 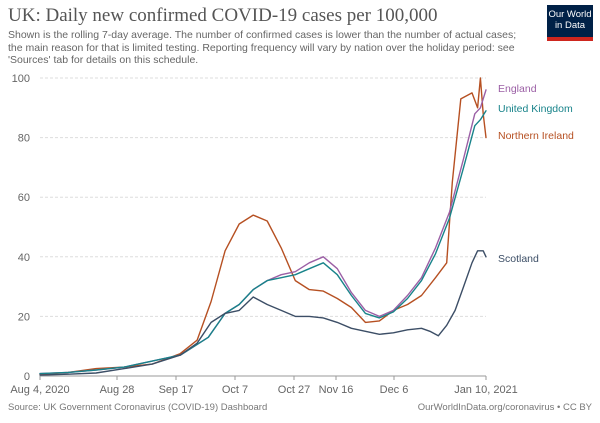 What do you see at coordinates (24, 317) in the screenshot?
I see `y-tick-label: 20` at bounding box center [24, 317].